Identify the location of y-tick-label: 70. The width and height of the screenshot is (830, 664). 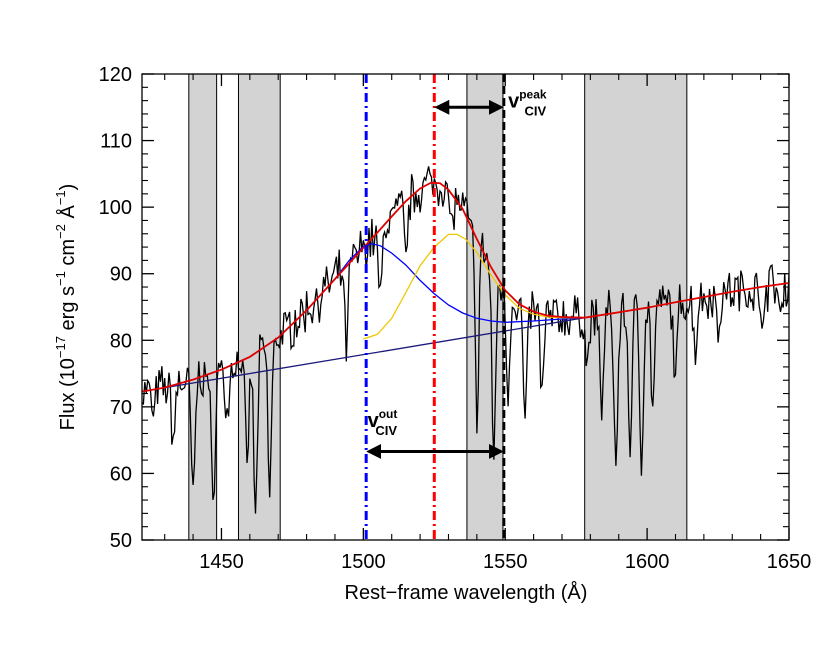
(121, 408).